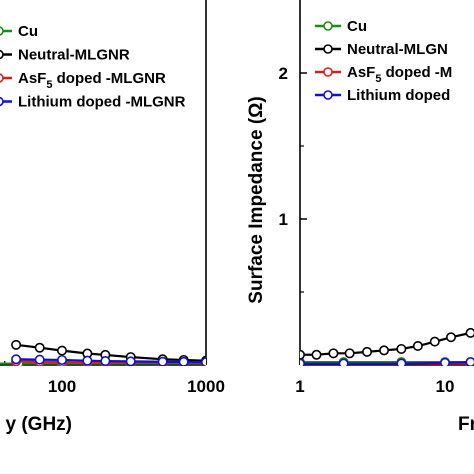 This screenshot has width=474, height=474. What do you see at coordinates (466, 424) in the screenshot?
I see `x-axis-title: Fr` at bounding box center [466, 424].